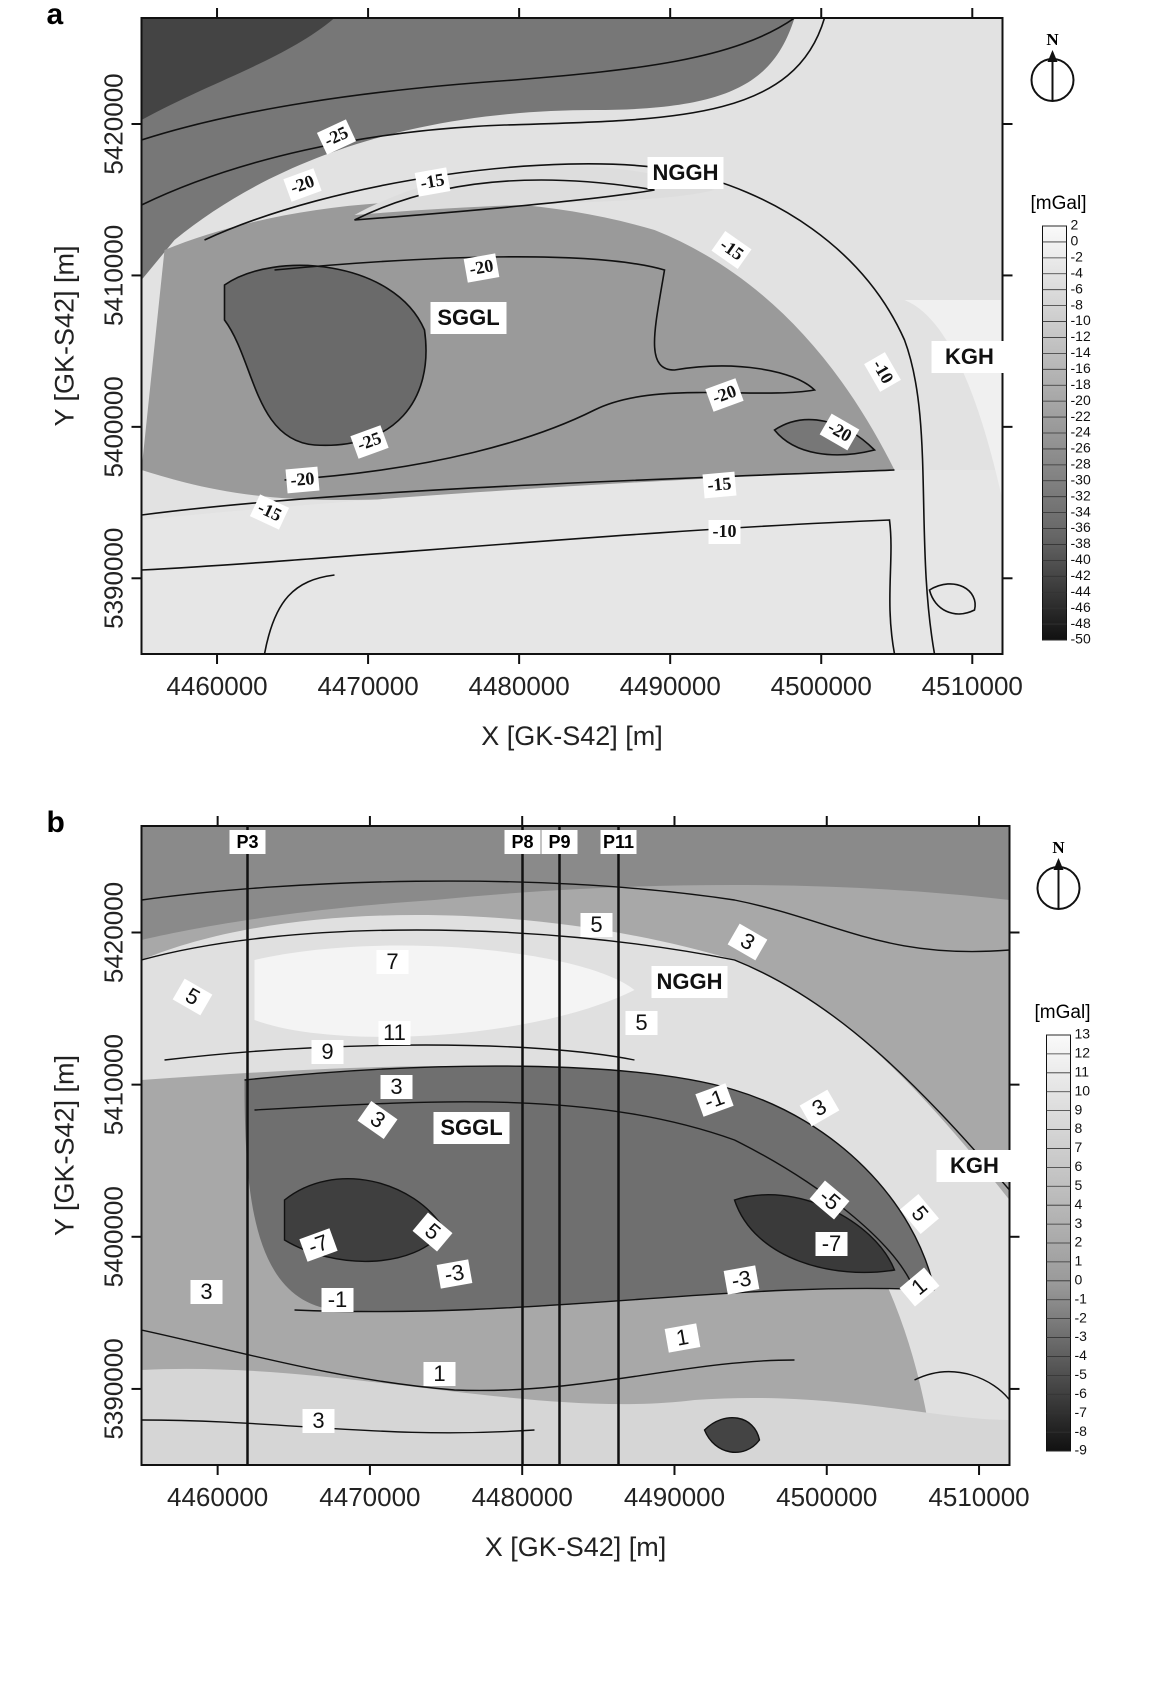  I want to click on contour-label-text: -3, so click(742, 1279).